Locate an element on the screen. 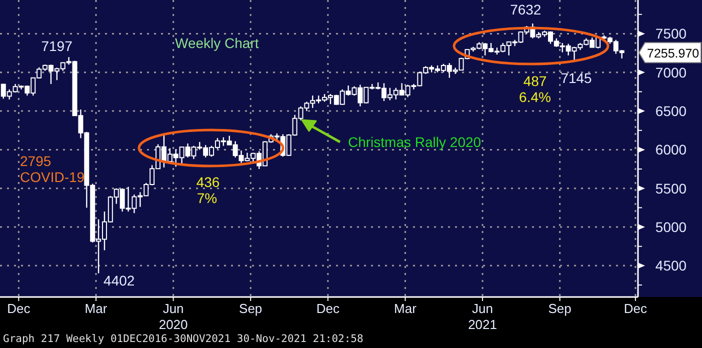 The image size is (702, 348). y-tick-label: 7000 is located at coordinates (671, 72).